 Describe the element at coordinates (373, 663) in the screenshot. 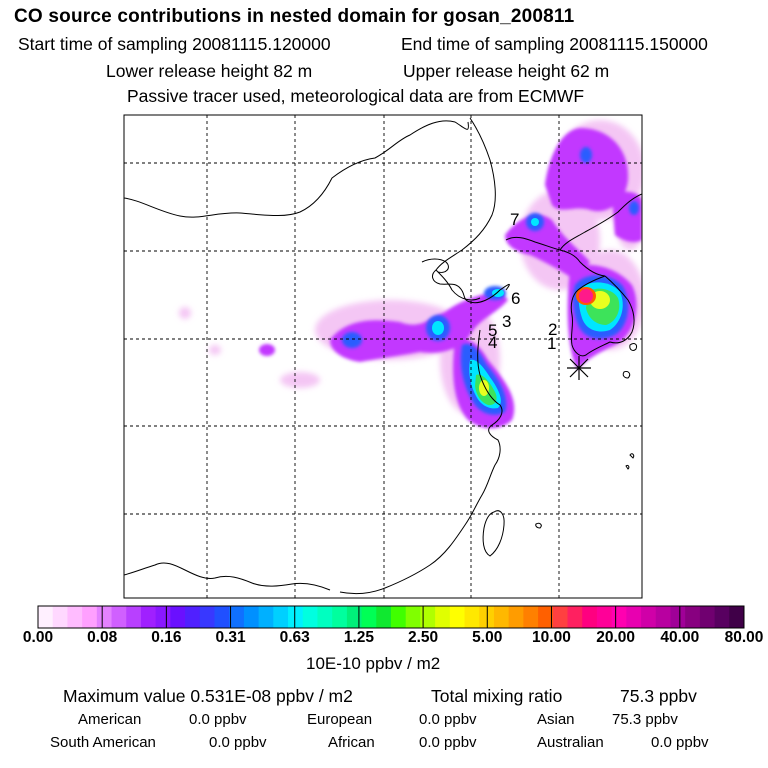

I see `colorbar-unit: 10E-10 ppbv / m2` at that location.